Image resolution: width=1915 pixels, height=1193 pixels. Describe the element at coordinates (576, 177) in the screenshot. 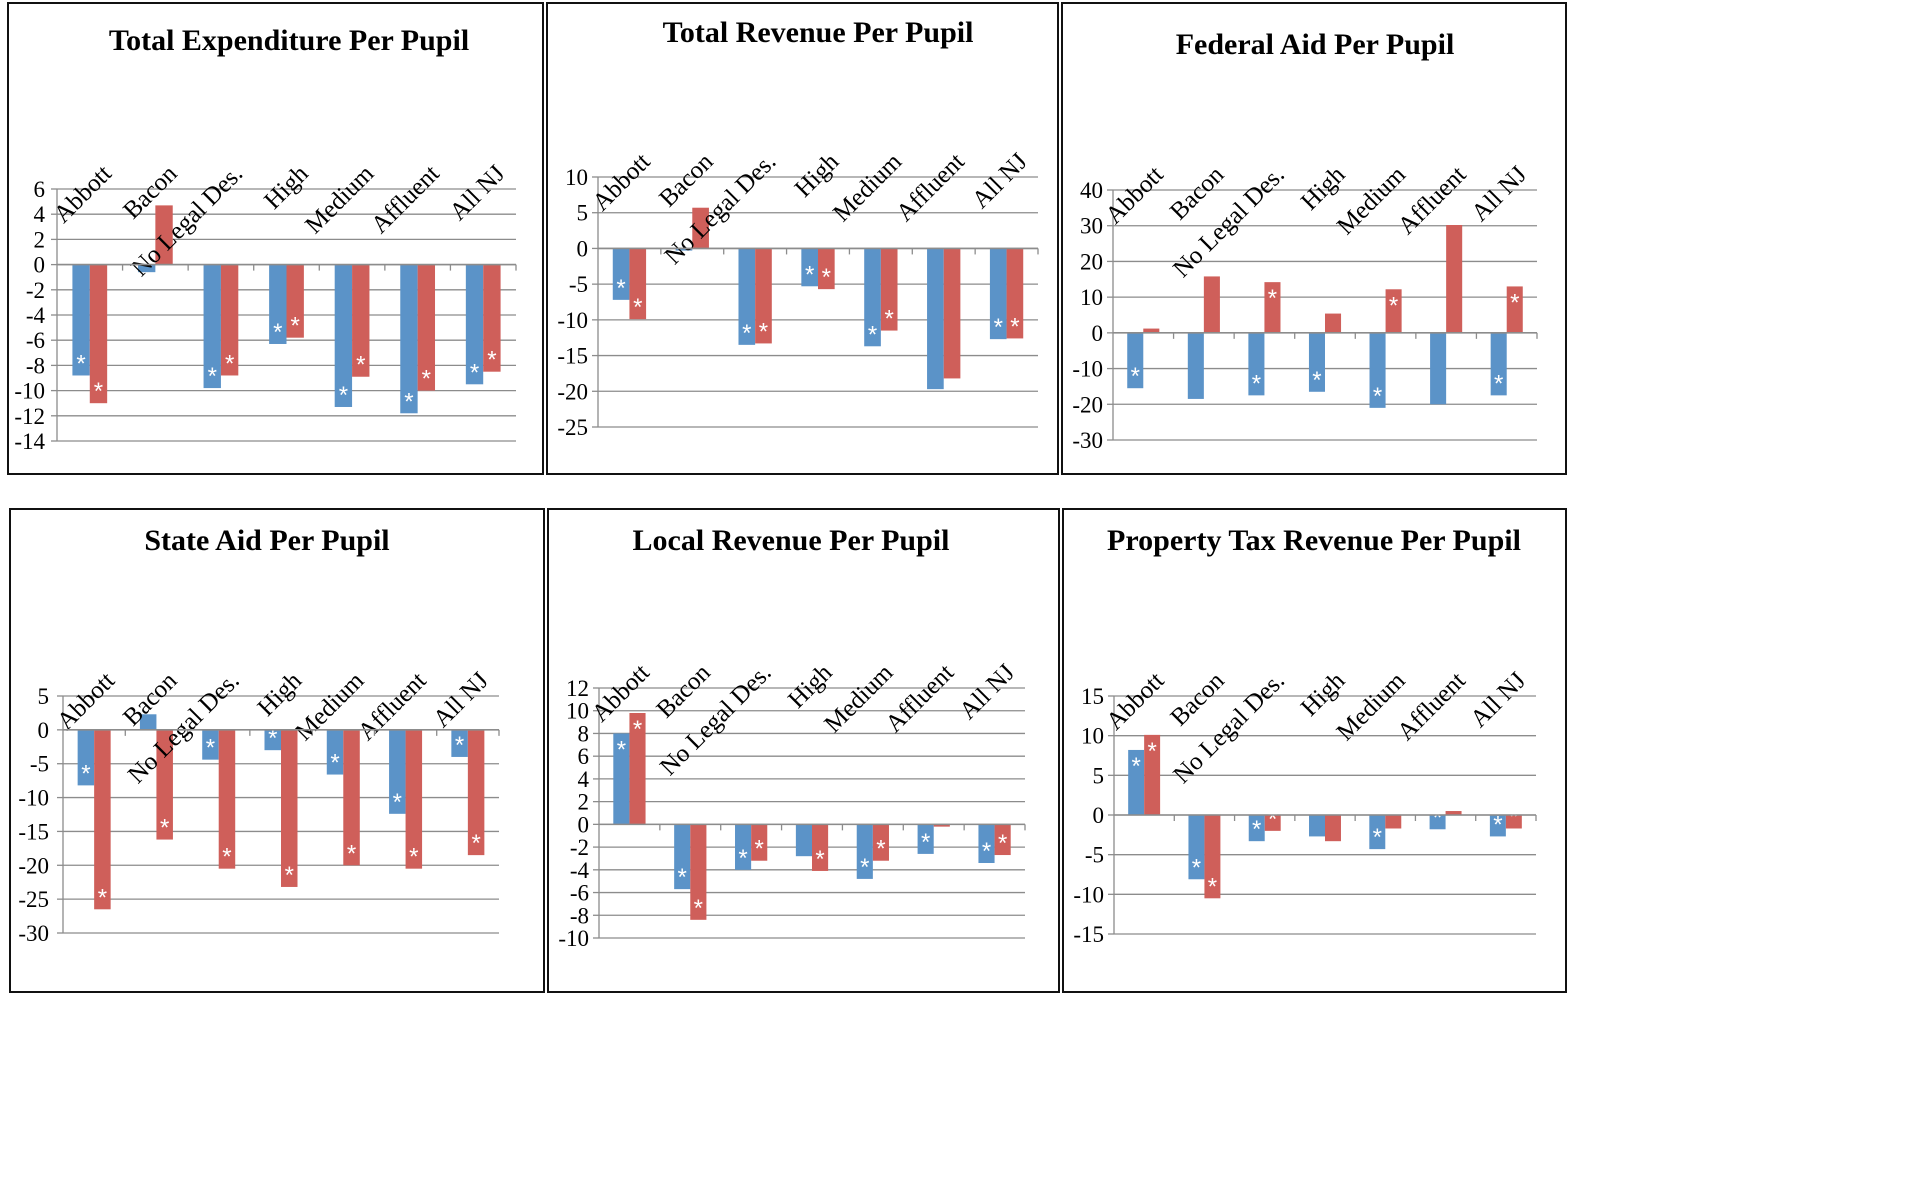

I see `y-tick-label: 10` at that location.